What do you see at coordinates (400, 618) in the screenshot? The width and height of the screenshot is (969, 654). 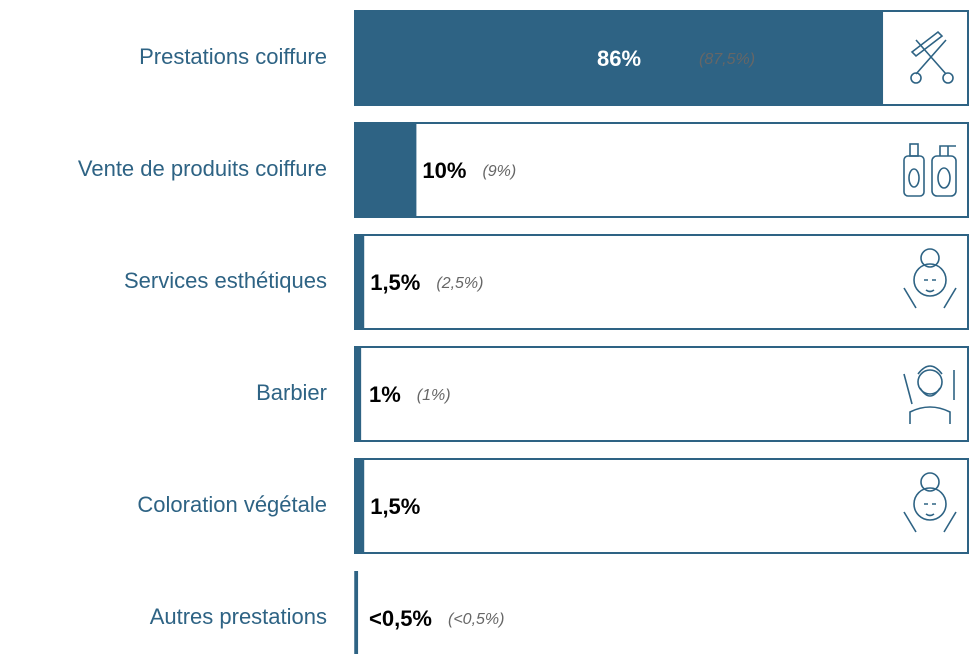 I see `value-label: <0,5%` at bounding box center [400, 618].